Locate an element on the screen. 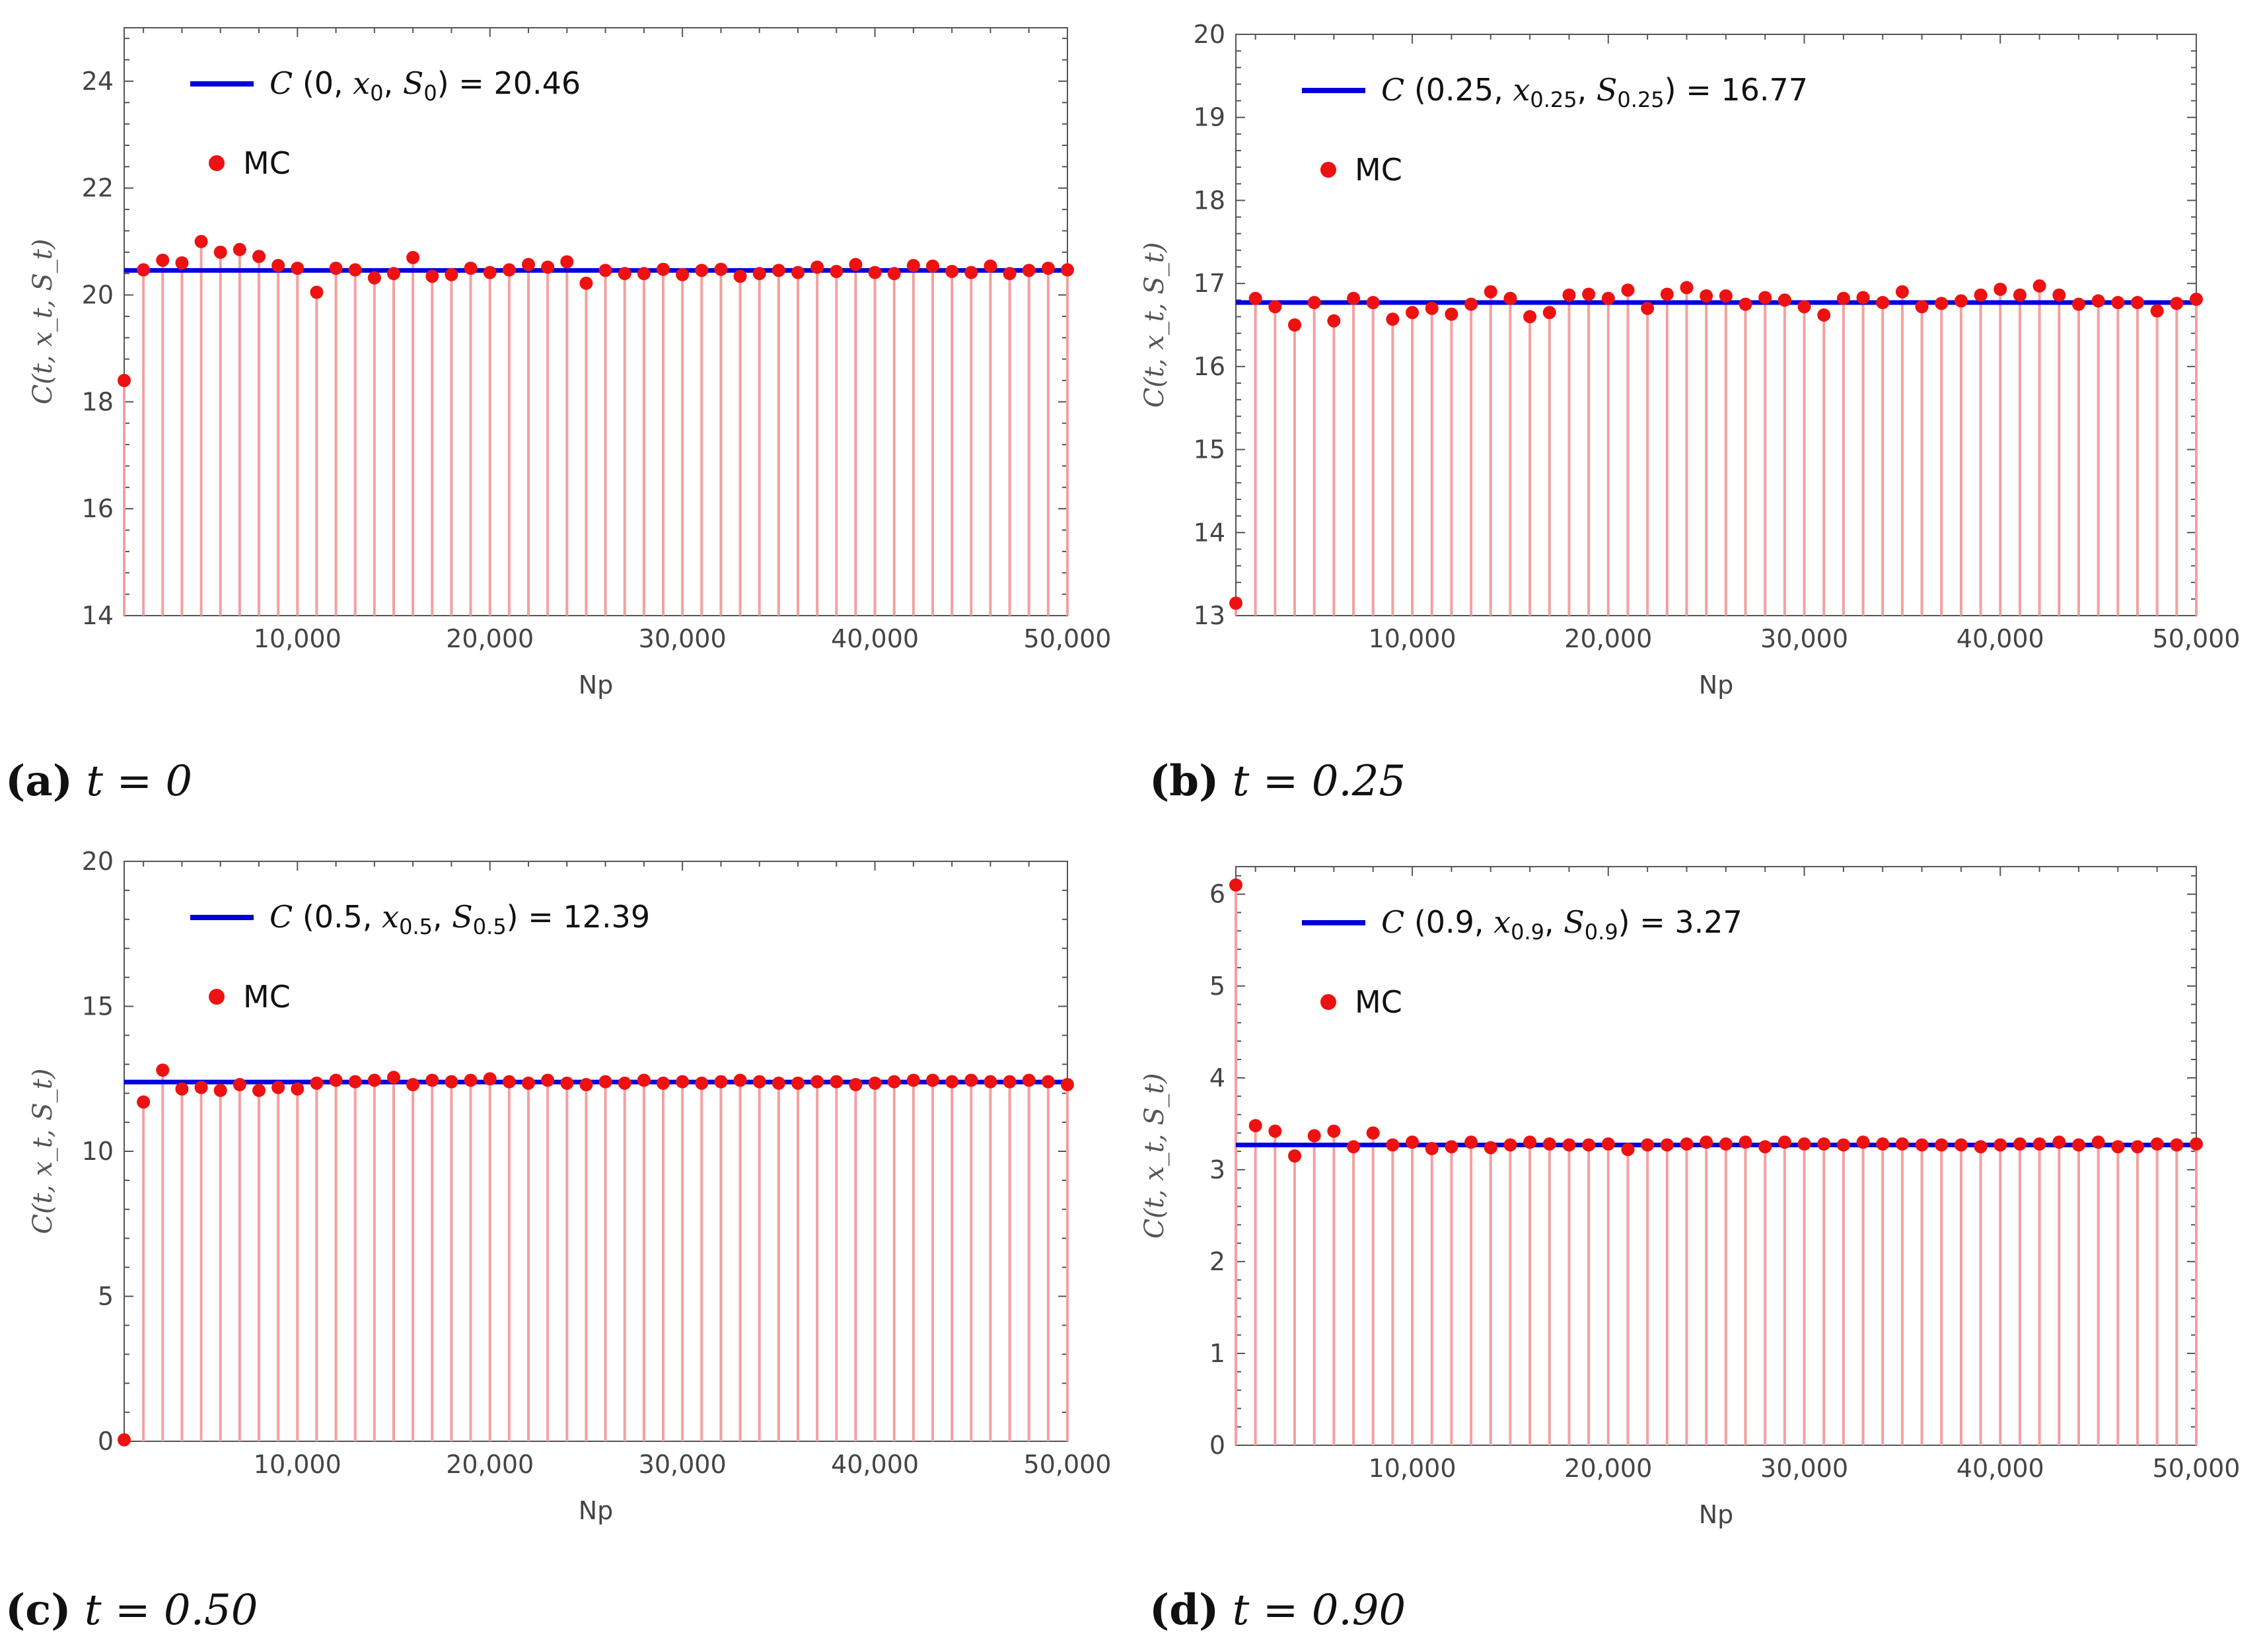 The image size is (2263, 1652). plot-frame is located at coordinates (1716, 325).